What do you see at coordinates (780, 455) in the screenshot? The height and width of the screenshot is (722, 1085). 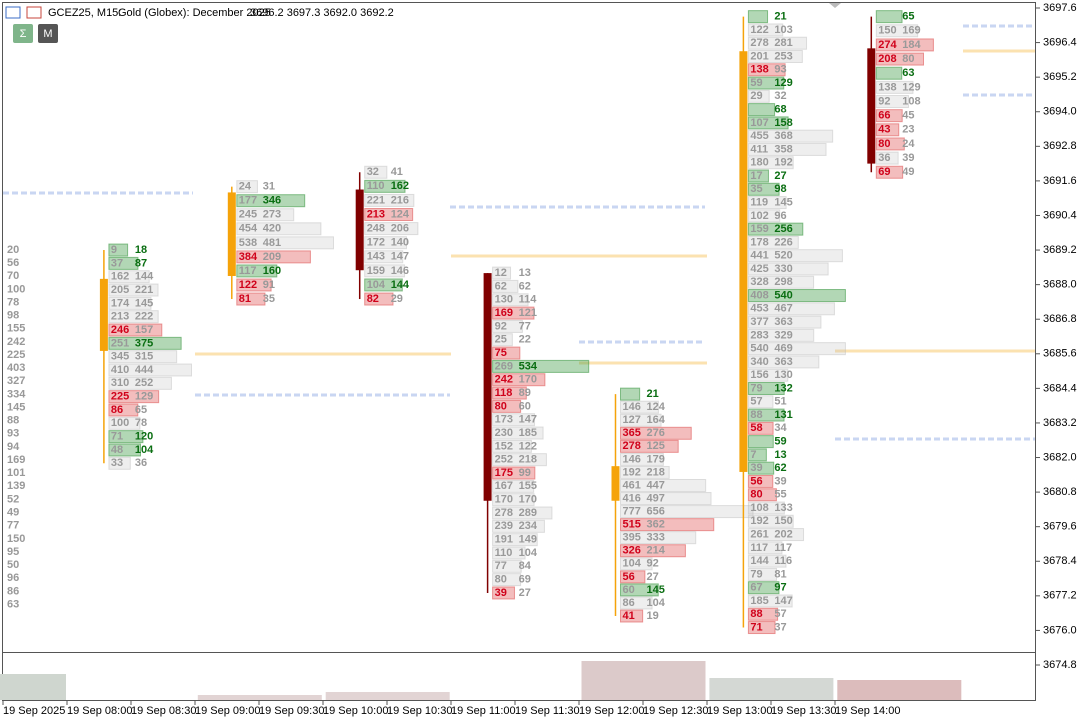 I see `ask-volume: 13` at bounding box center [780, 455].